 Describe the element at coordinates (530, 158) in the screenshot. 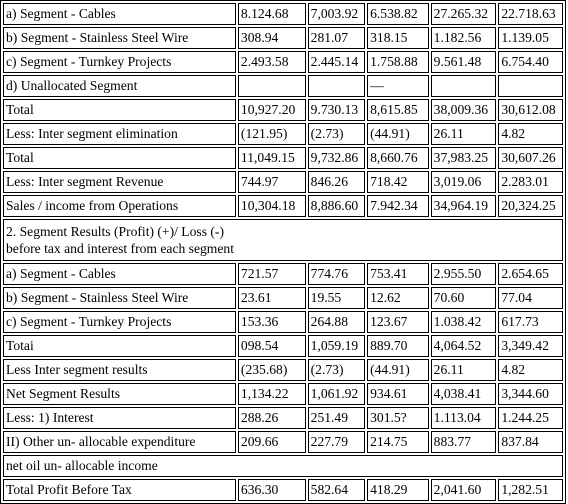

I see `value-cell: 30,607.26` at that location.